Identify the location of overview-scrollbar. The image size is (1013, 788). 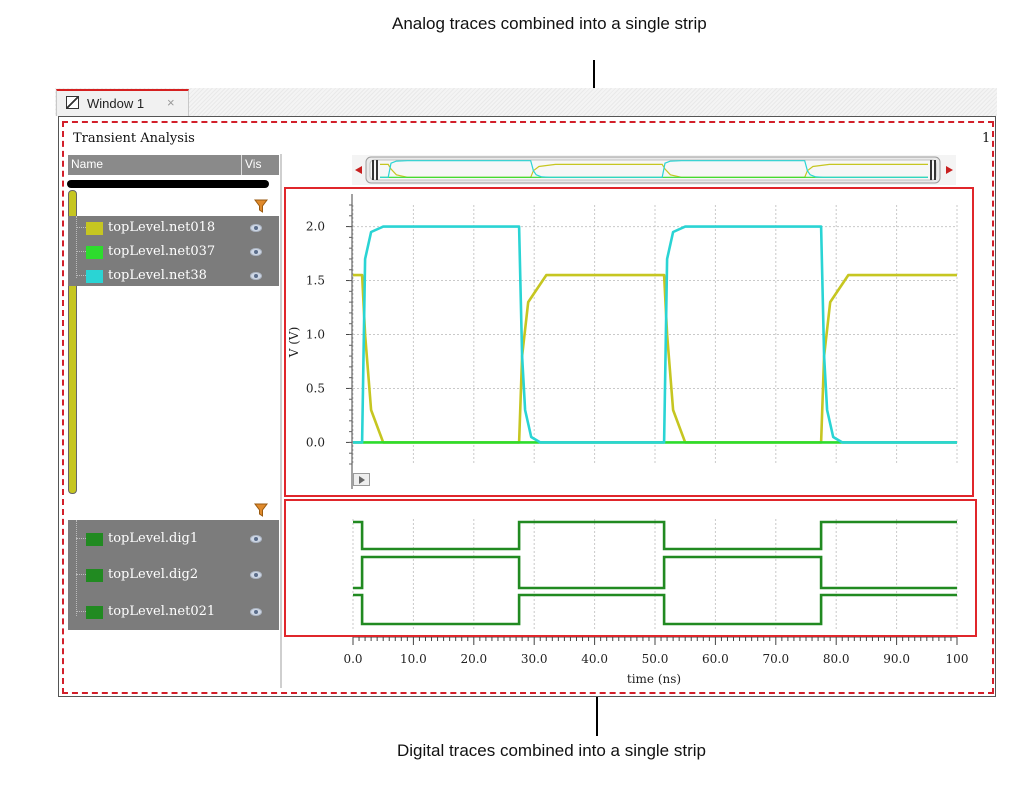
(654, 170).